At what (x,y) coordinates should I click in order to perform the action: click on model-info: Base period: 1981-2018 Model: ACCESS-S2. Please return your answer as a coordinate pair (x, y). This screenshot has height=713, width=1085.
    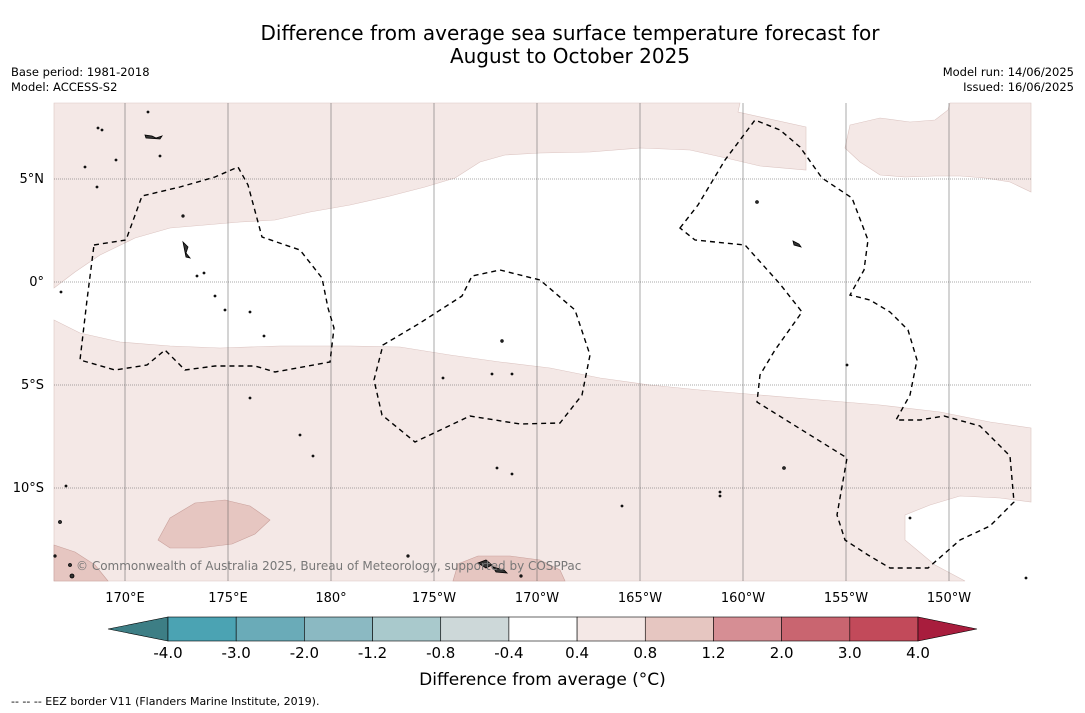
    Looking at the image, I should click on (80, 80).